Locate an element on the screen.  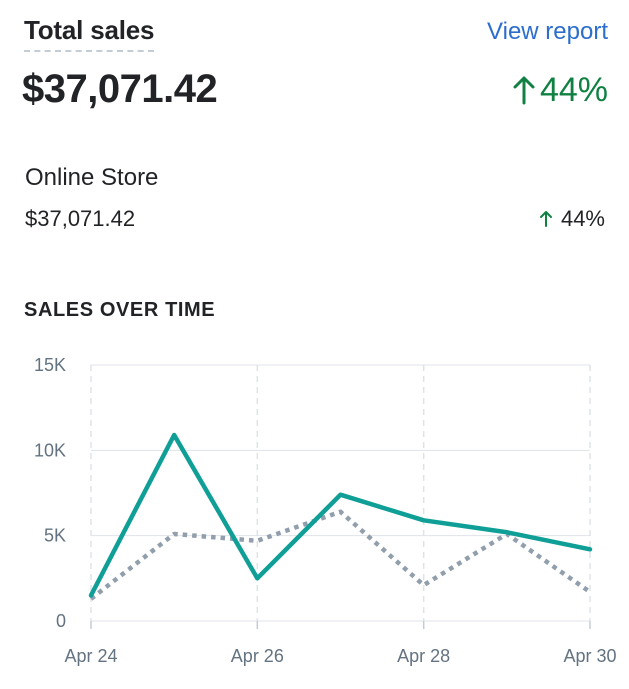
total-sales-change: 44% is located at coordinates (560, 90).